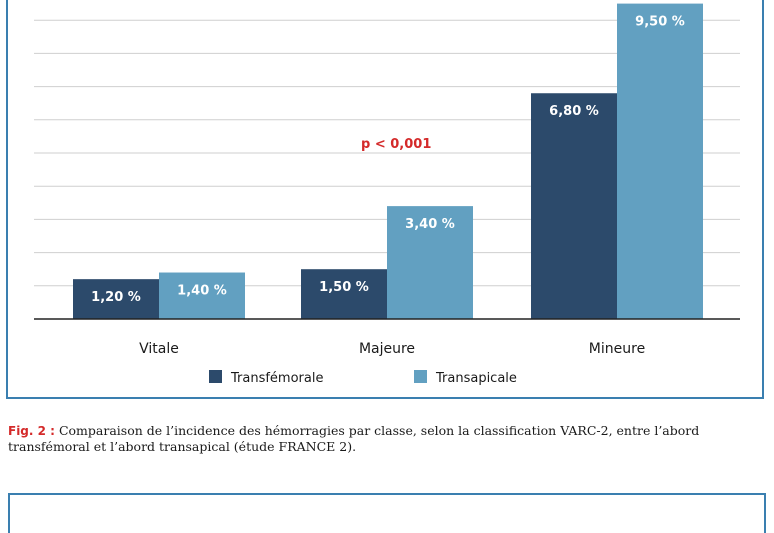 The height and width of the screenshot is (533, 774). Describe the element at coordinates (363, 378) in the screenshot. I see `legend: Transfémorale Transapicale` at that location.